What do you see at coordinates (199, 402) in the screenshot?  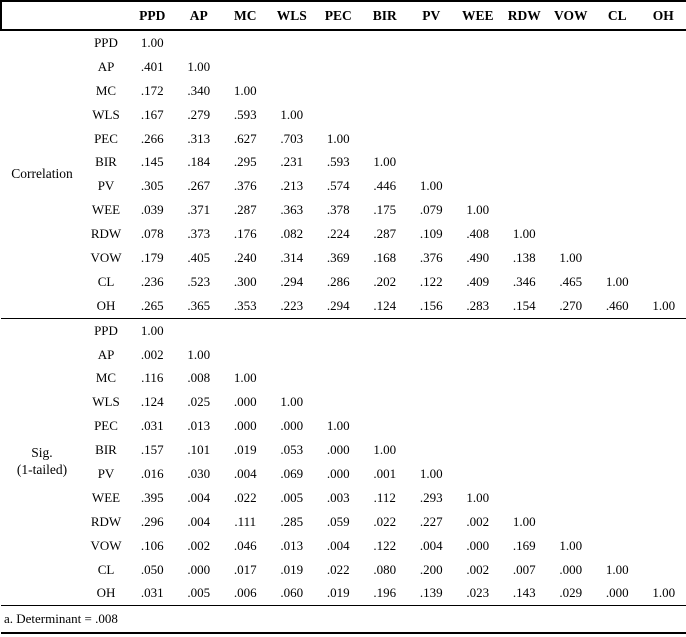 I see `value-cell: .025` at bounding box center [199, 402].